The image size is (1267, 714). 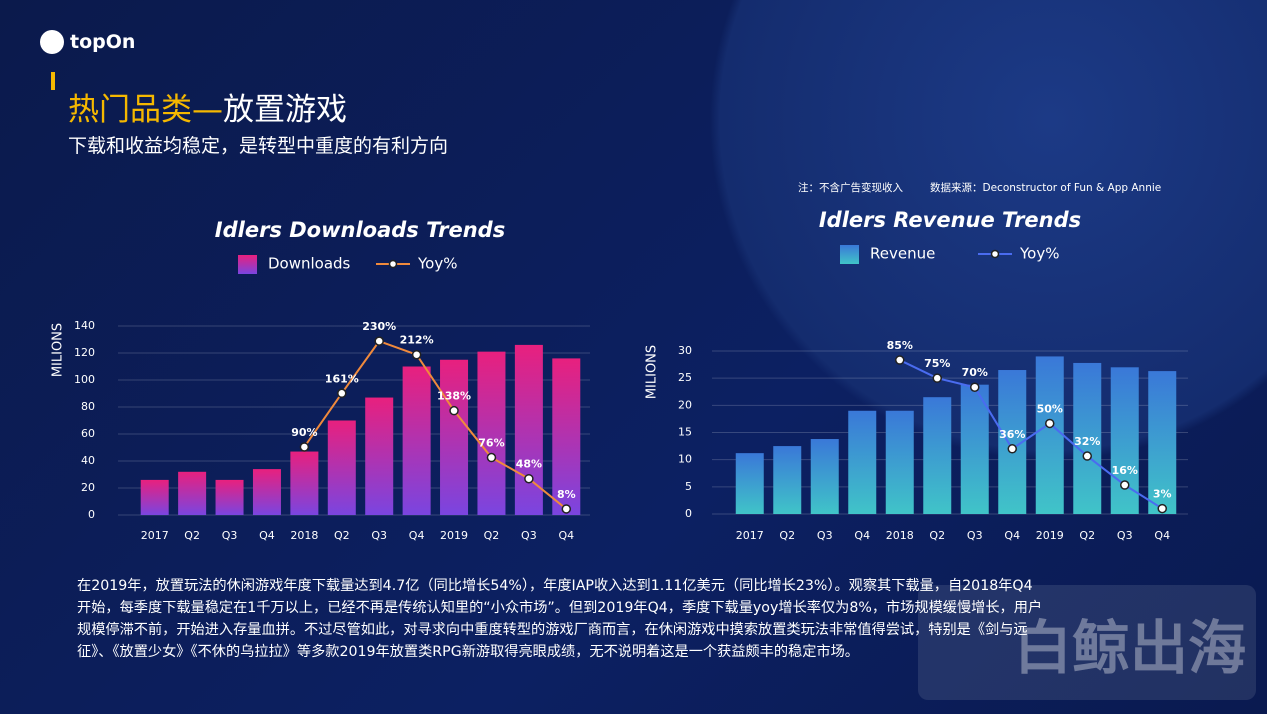 What do you see at coordinates (902, 254) in the screenshot?
I see `legend-label: Revenue` at bounding box center [902, 254].